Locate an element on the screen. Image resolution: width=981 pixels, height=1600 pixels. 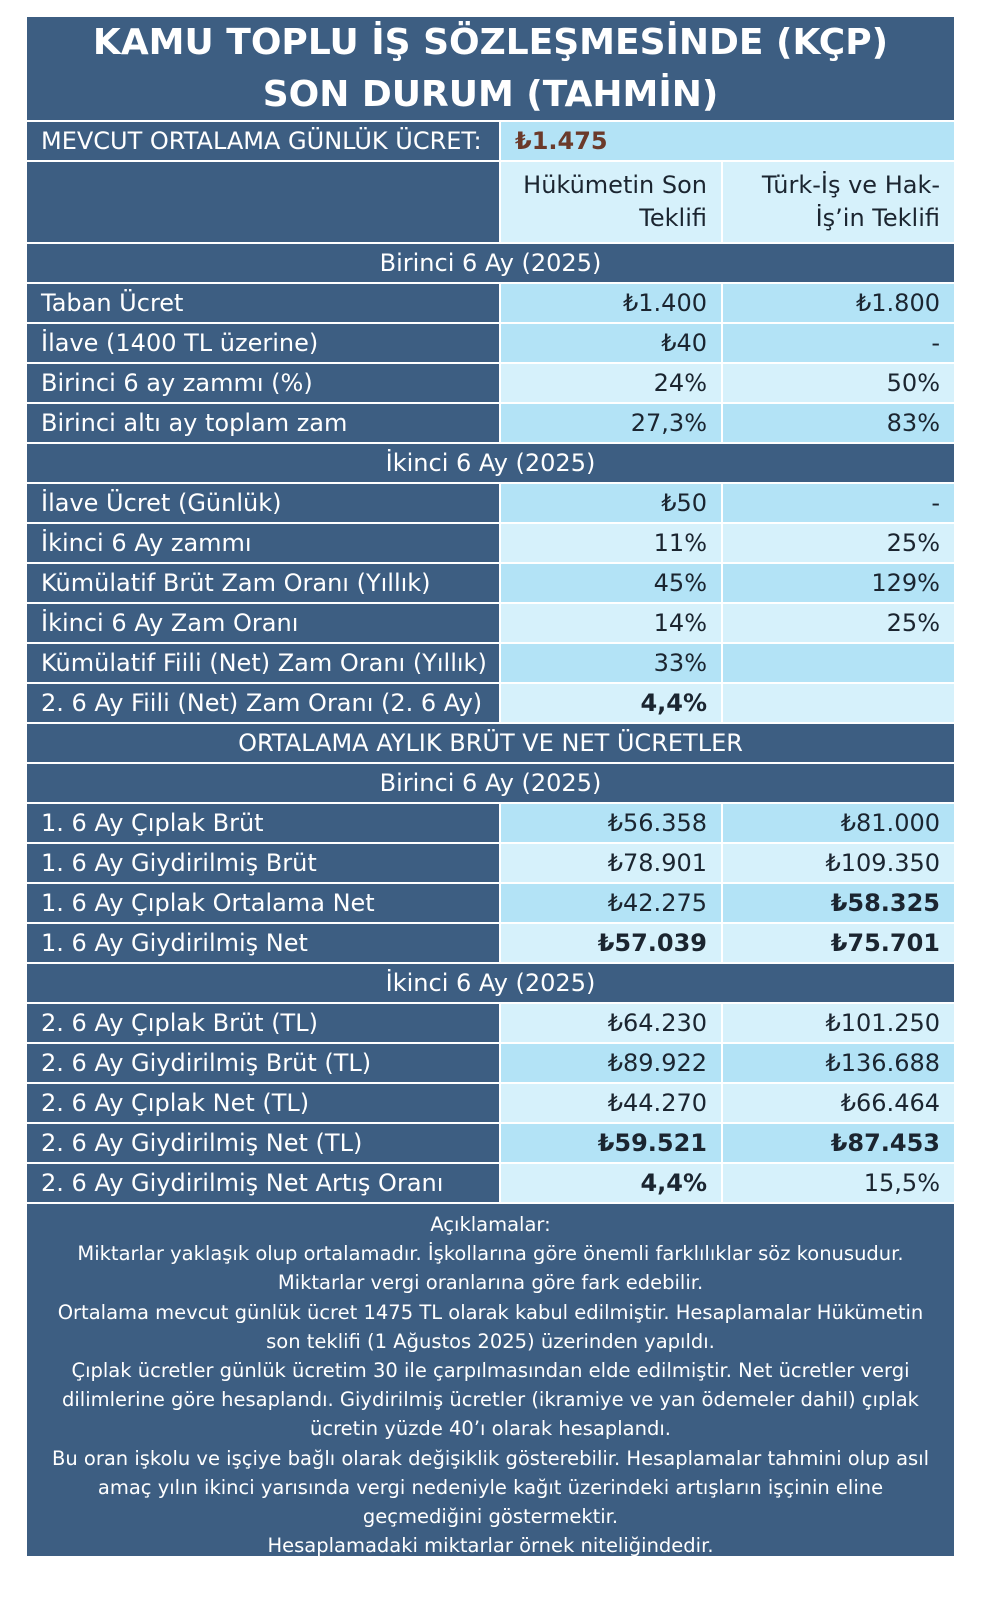
row-gov-value: ₺57.039 is located at coordinates (610, 943).